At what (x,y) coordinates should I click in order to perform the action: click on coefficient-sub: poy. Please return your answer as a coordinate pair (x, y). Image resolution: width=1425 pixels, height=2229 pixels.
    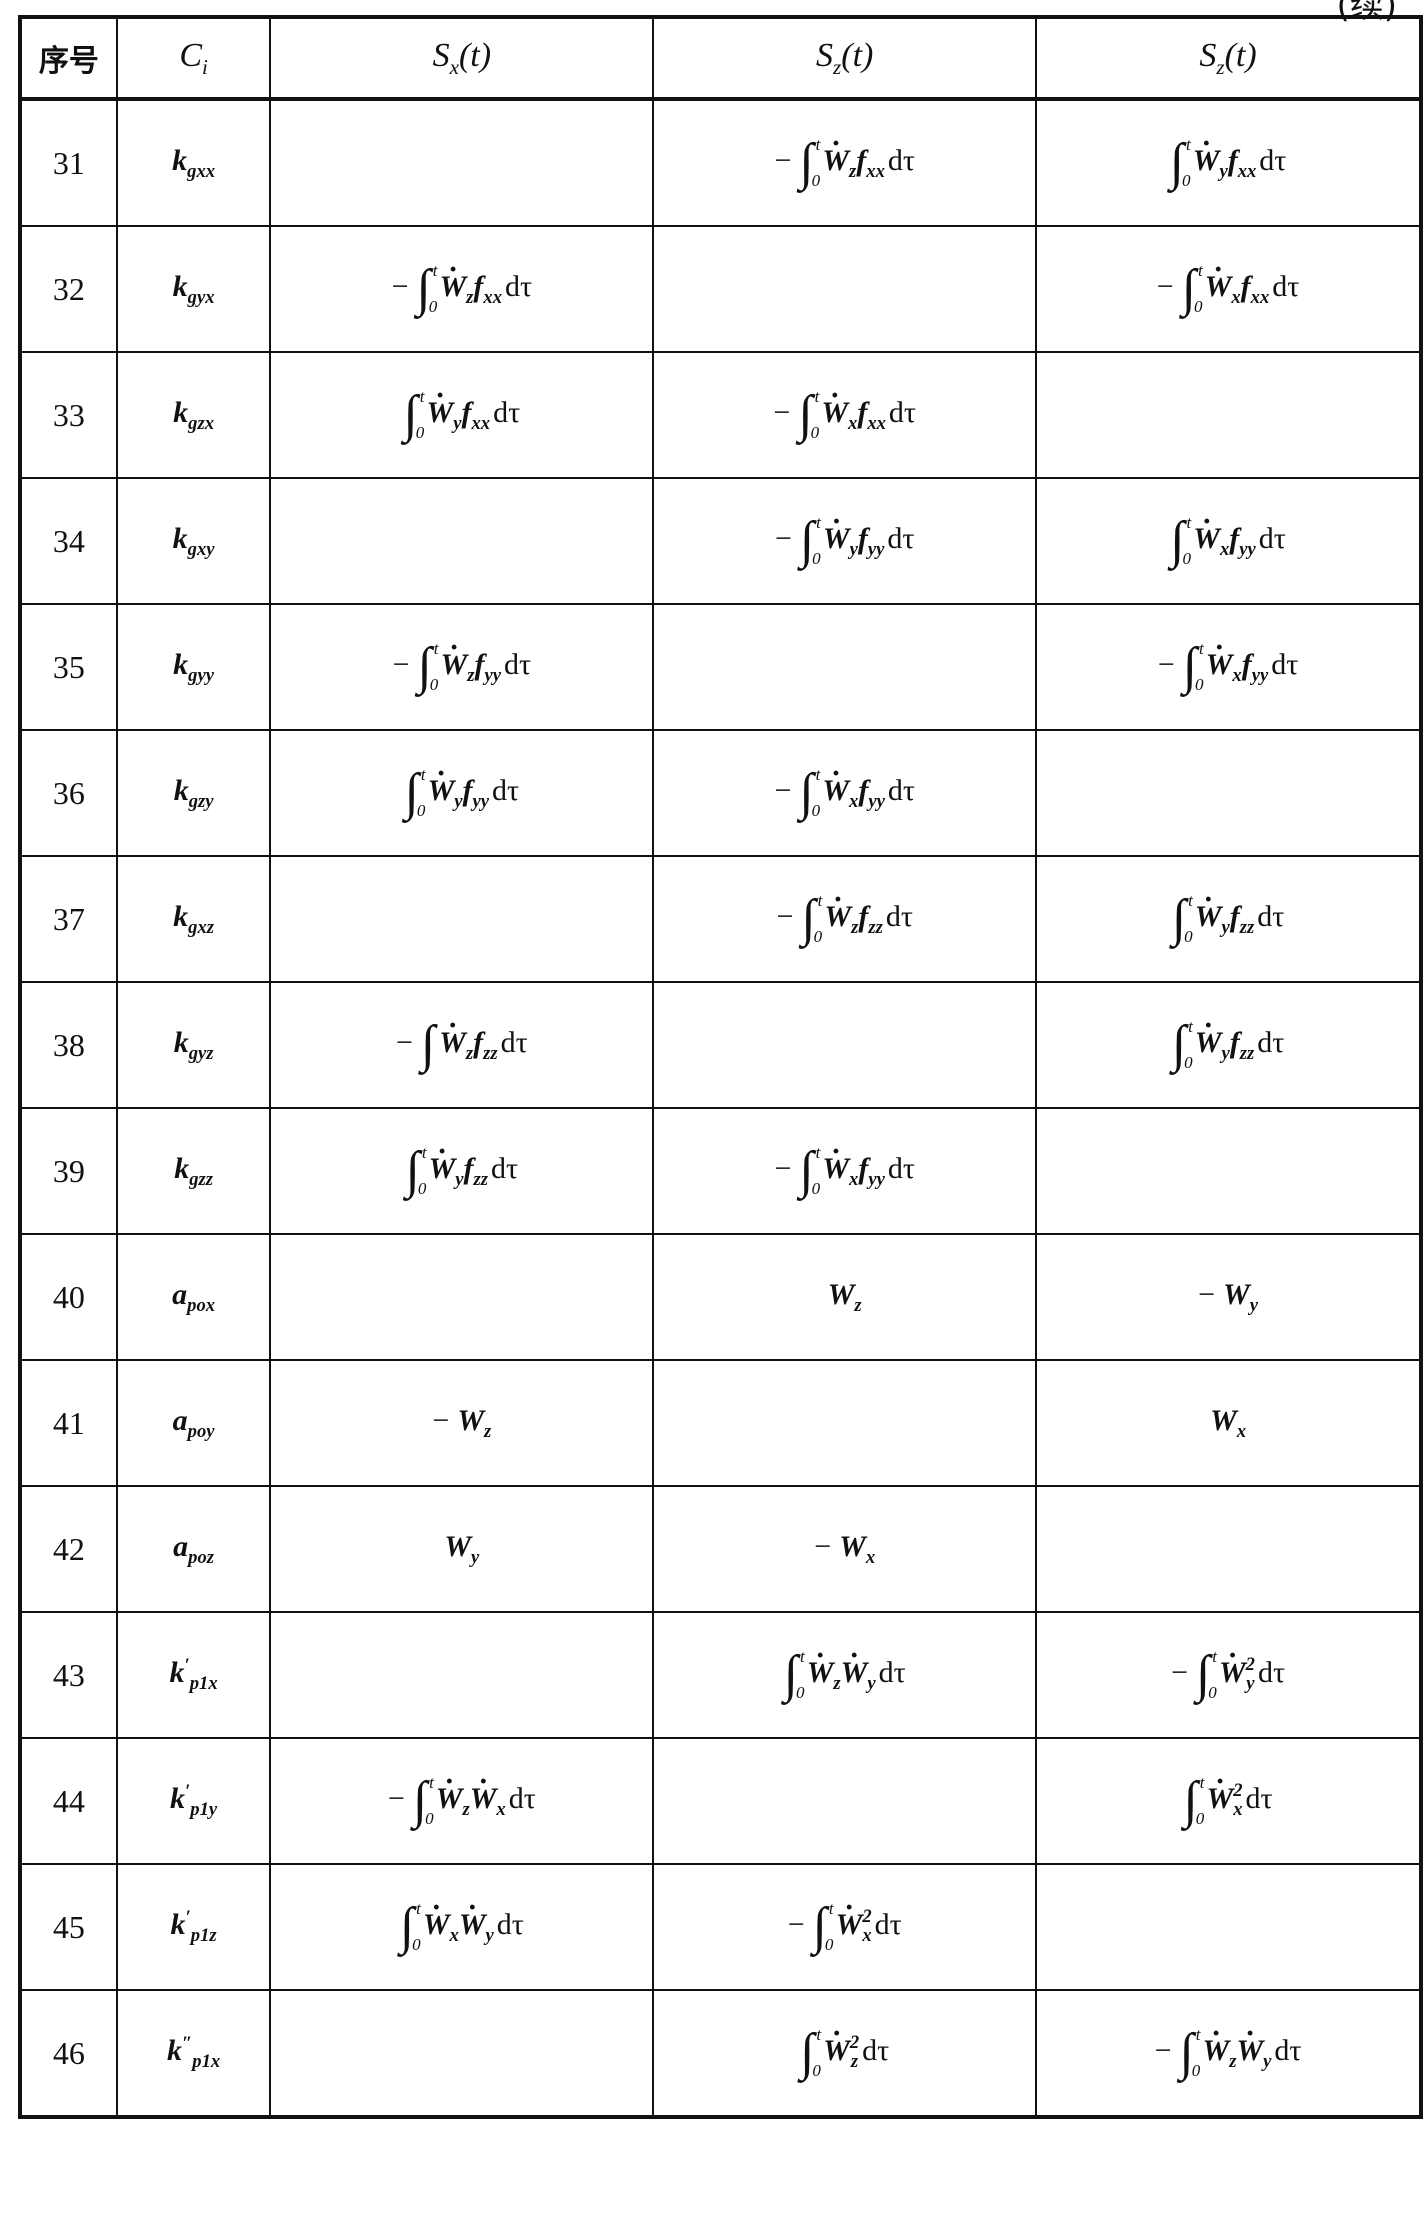
    Looking at the image, I should click on (201, 1431).